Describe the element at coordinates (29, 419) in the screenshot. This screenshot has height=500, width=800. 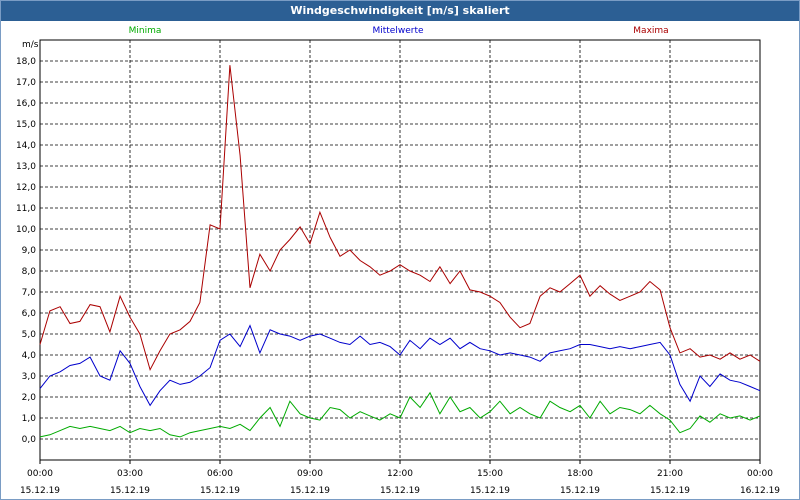
I see `y-tick-label: 1,0` at that location.